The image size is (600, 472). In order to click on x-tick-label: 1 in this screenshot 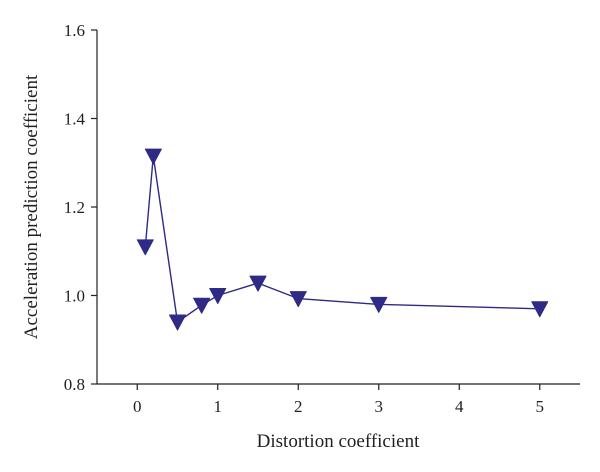, I will do `click(218, 406)`.